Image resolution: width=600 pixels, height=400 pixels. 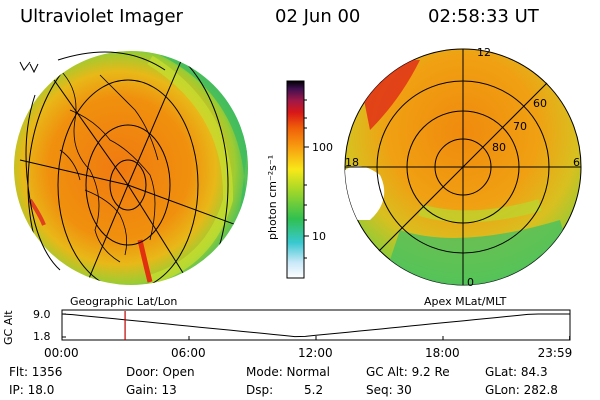 I want to click on mode-value: Mode: Normal, so click(x=288, y=372).